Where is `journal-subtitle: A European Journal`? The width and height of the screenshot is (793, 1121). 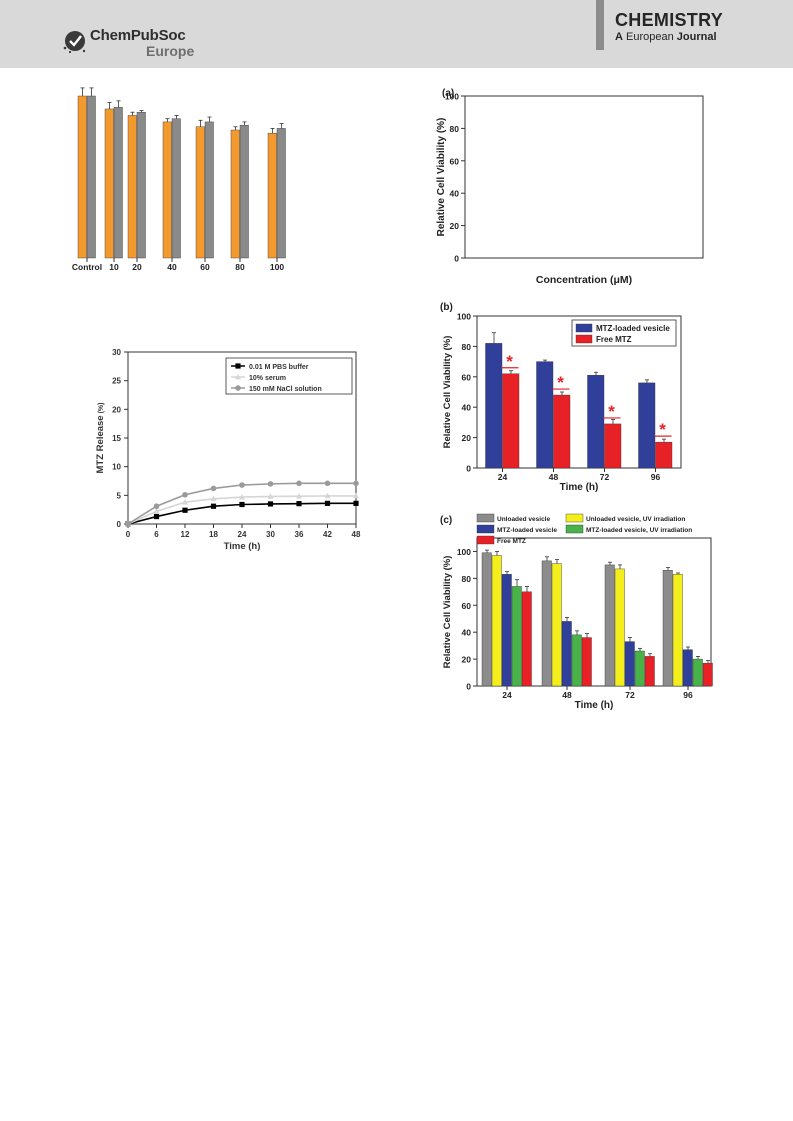
journal-subtitle: A European Journal is located at coordinates (666, 37).